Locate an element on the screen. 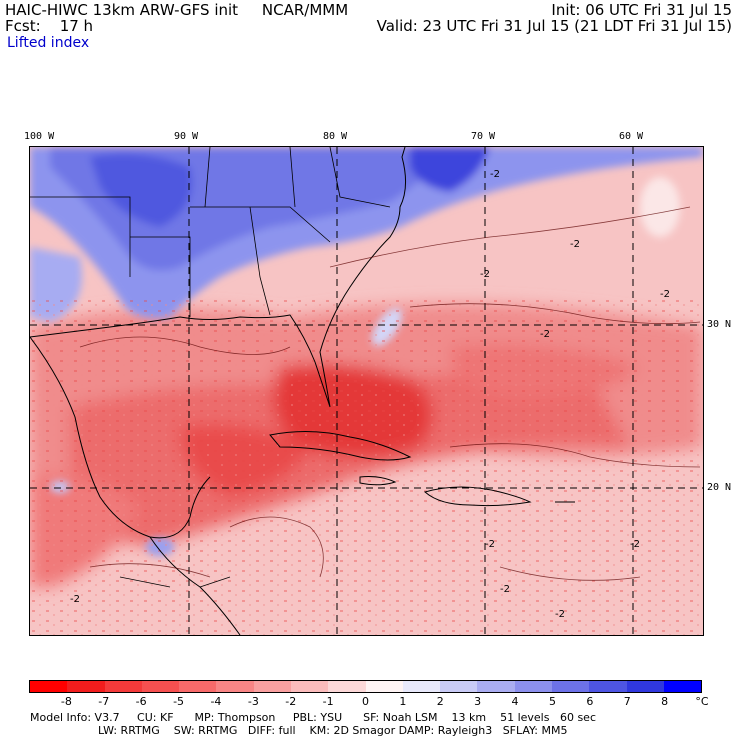  field-name: Lifted index is located at coordinates (48, 43).